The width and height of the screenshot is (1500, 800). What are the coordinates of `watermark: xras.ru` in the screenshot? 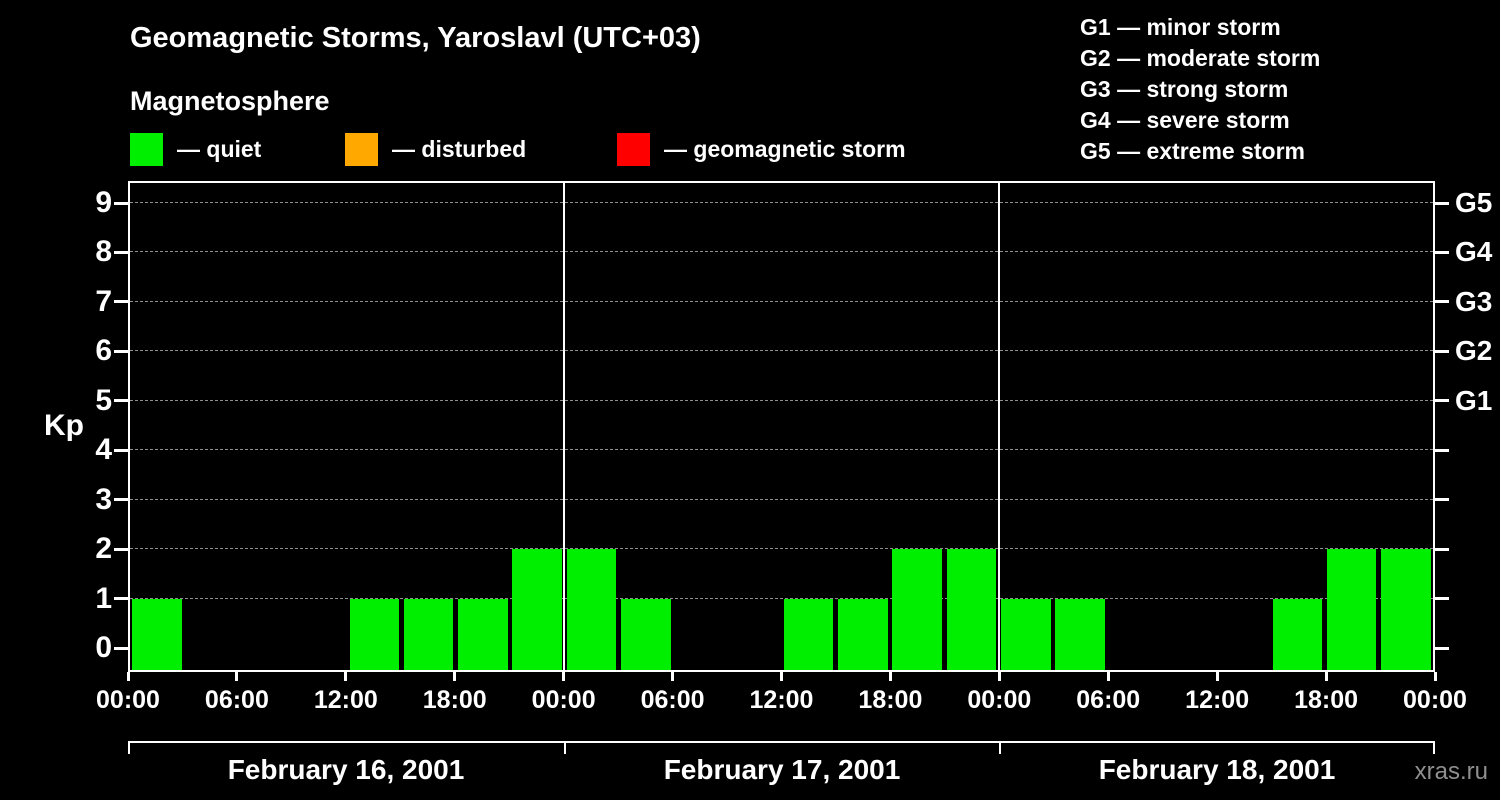 It's located at (1451, 771).